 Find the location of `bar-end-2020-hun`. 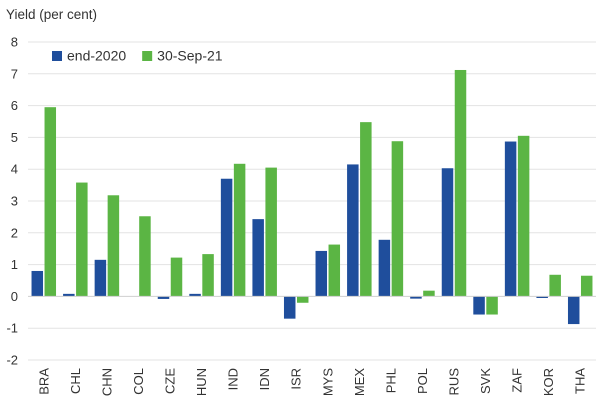

bar-end-2020-hun is located at coordinates (195, 295).